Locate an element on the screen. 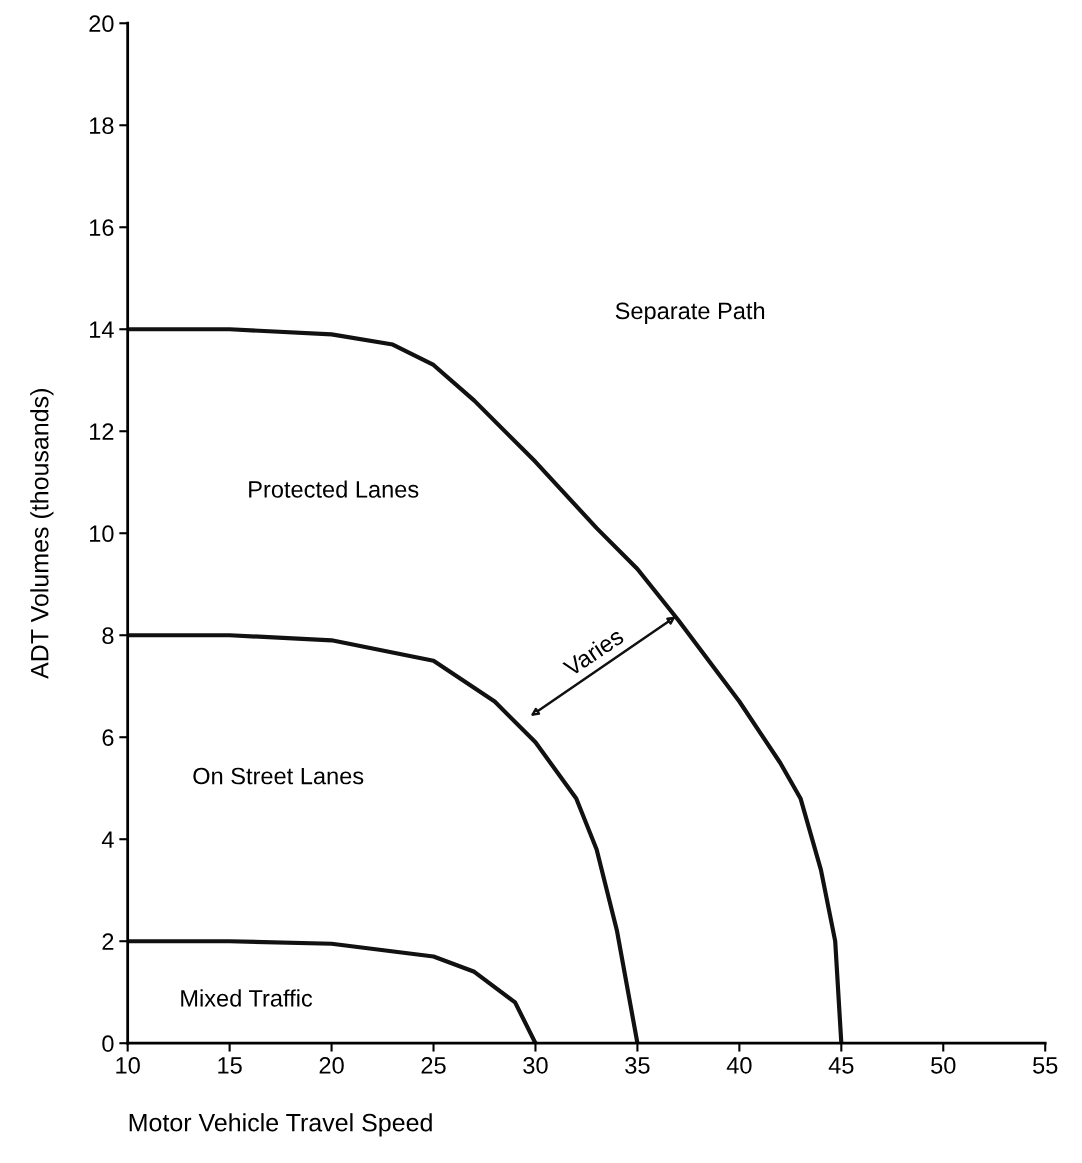 The image size is (1082, 1163). y-tick-label: 8 is located at coordinates (108, 636).